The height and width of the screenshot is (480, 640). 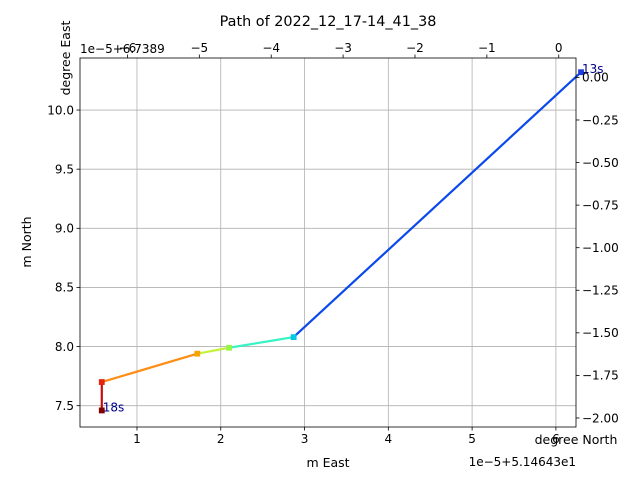 What do you see at coordinates (114, 407) in the screenshot?
I see `time-annotation: 18s` at bounding box center [114, 407].